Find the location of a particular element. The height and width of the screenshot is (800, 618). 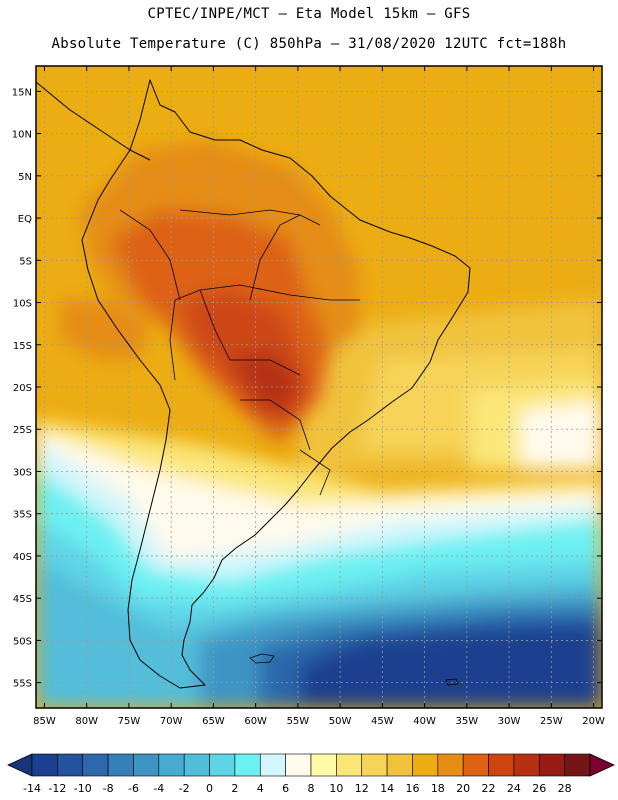

lat-tick-label: 35S is located at coordinates (22, 515).